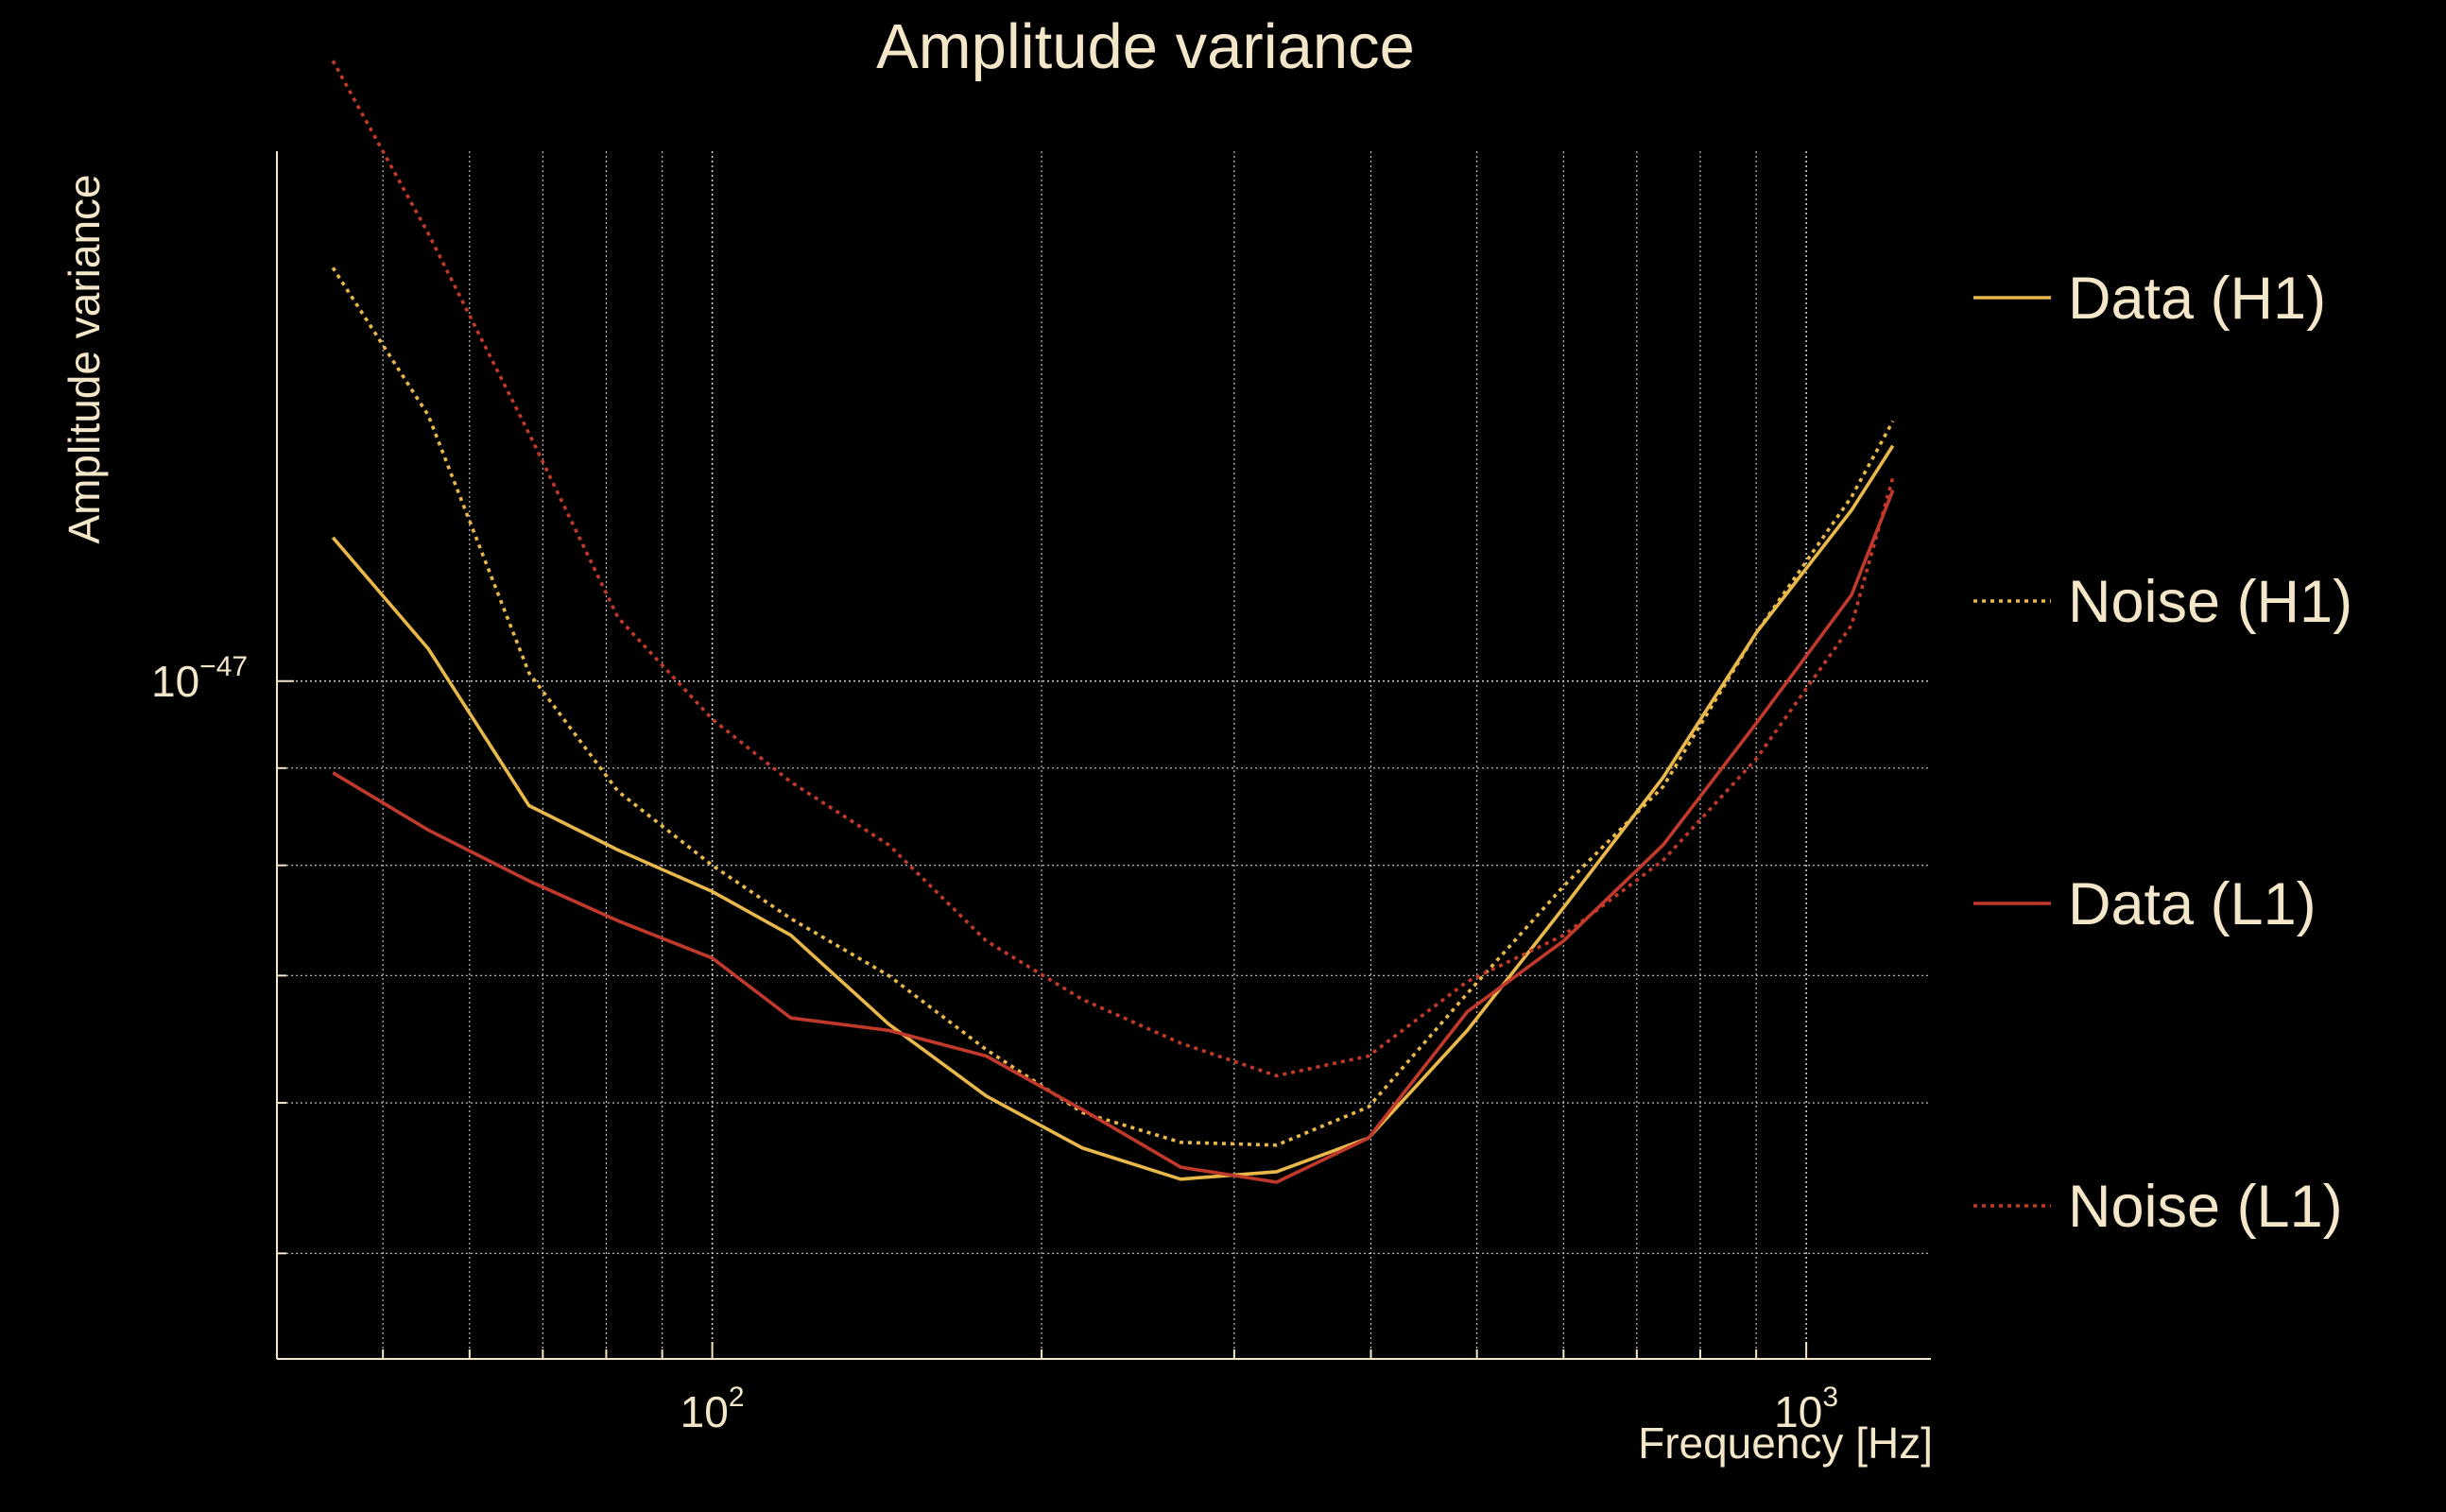  I want to click on legend-label-2: Noise (H1), so click(2210, 602).